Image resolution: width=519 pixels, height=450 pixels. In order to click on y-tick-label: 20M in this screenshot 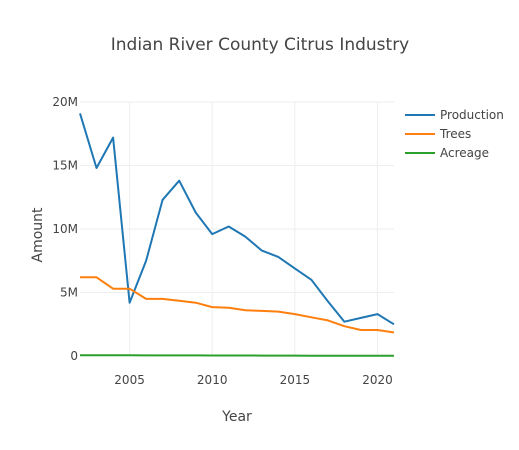, I will do `click(65, 102)`.